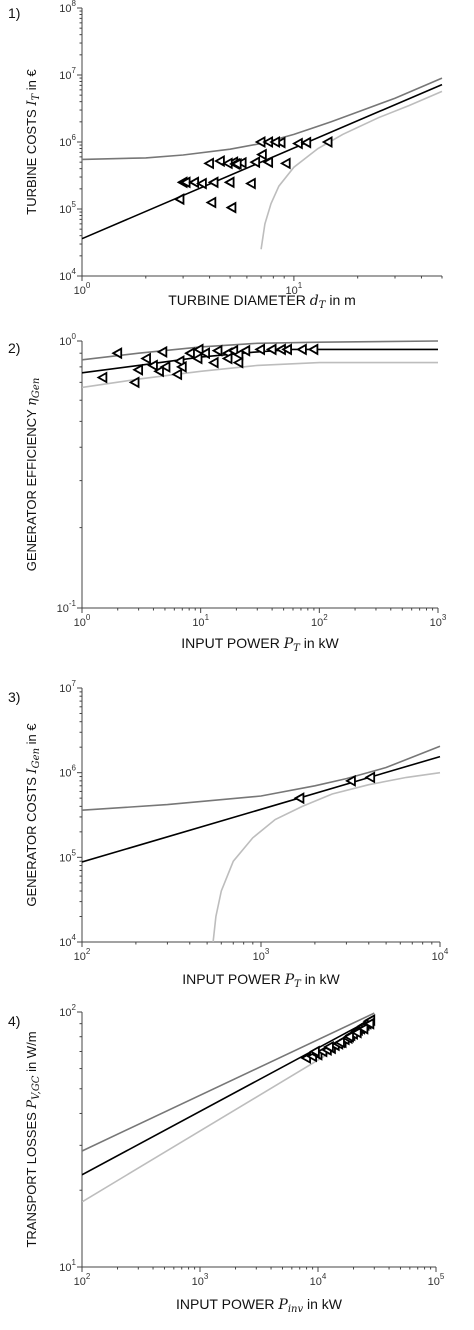 This screenshot has width=474, height=1330. I want to click on y-tick-exponent: 7, so click(74, 70).